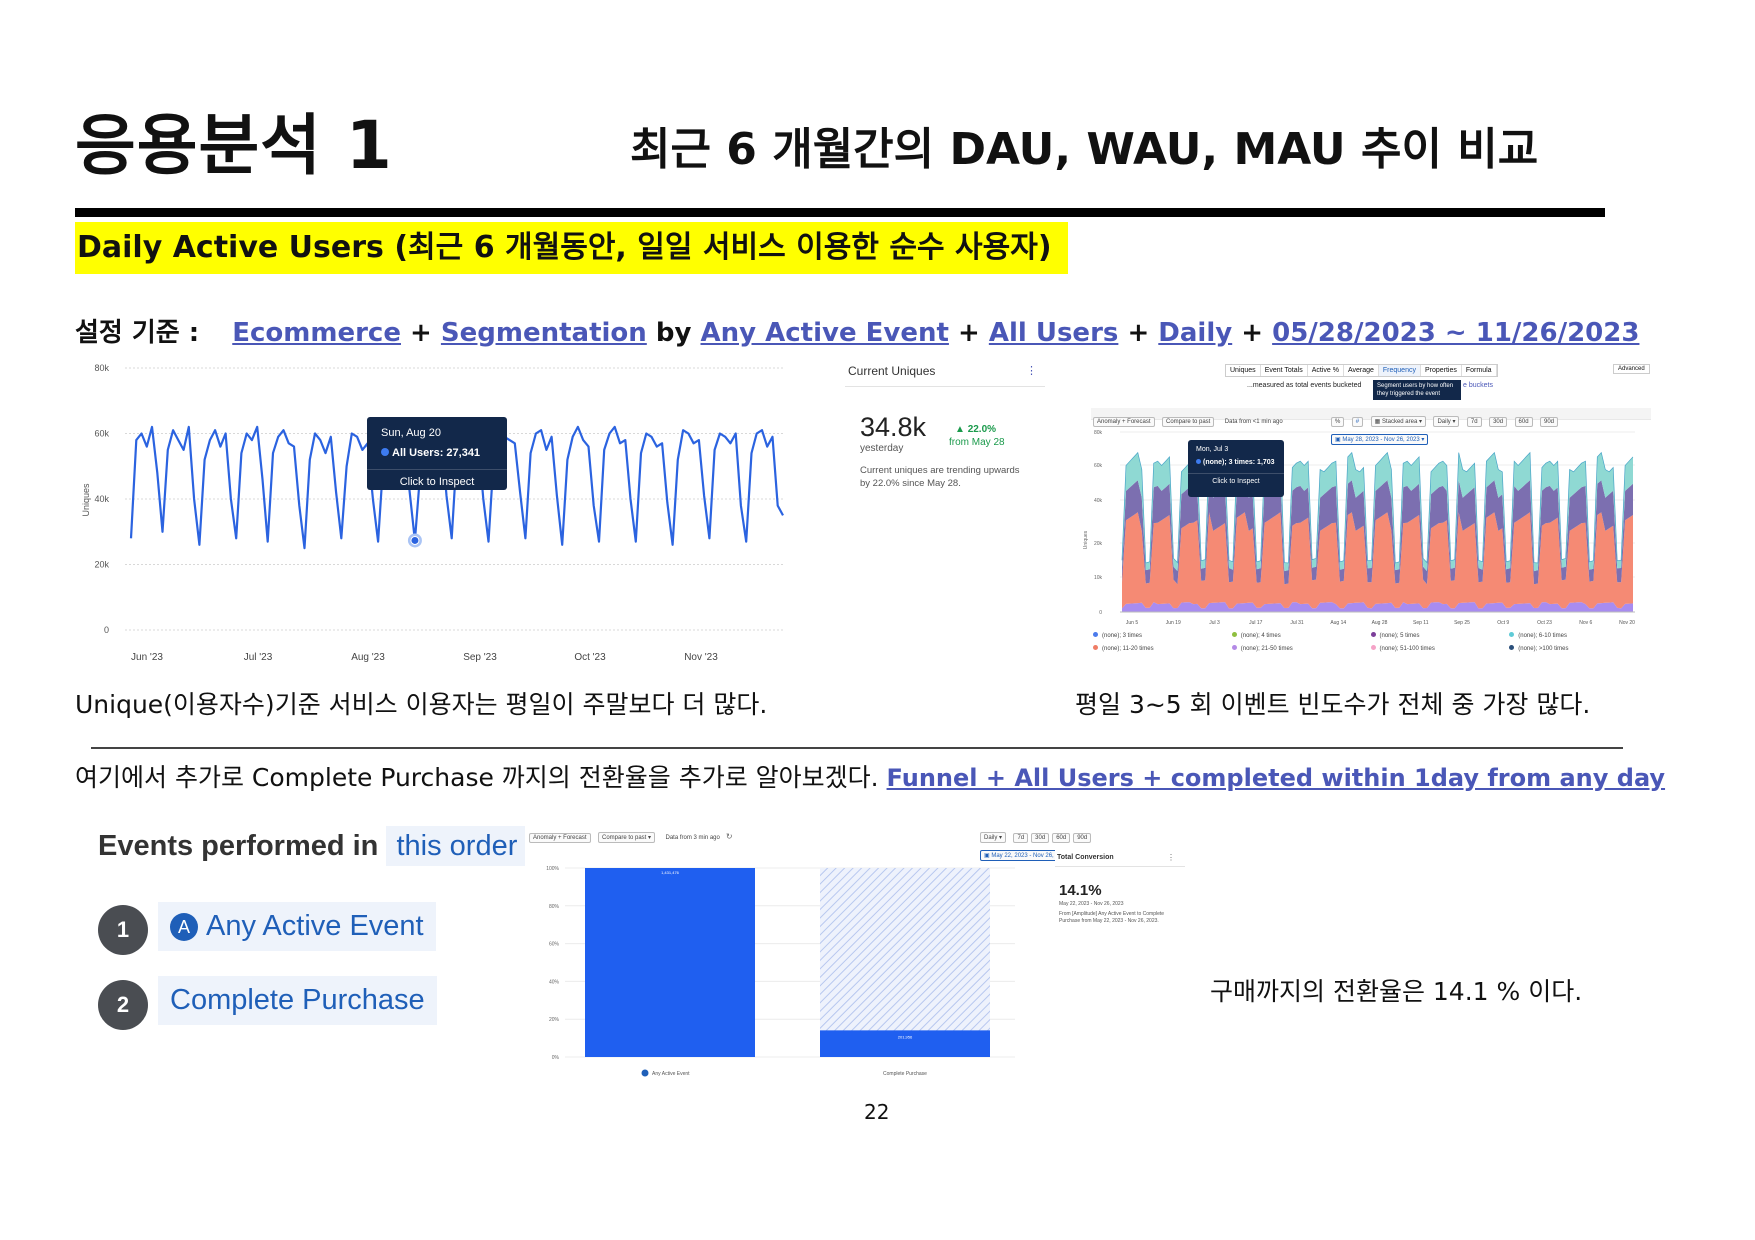 This screenshot has height=1240, width=1755. What do you see at coordinates (1398, 421) in the screenshot?
I see `chart-mode-select: ▦ Stacked area ▾` at bounding box center [1398, 421].